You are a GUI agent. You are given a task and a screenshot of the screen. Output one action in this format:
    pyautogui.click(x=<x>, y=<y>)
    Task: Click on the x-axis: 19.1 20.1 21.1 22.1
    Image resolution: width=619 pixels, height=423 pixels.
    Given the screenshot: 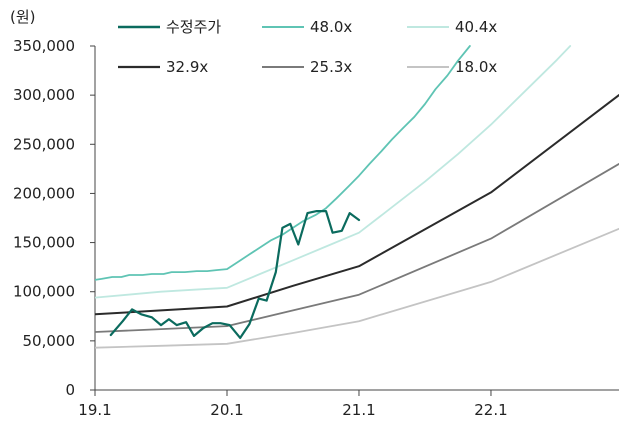 What is the action you would take?
    pyautogui.click(x=348, y=404)
    